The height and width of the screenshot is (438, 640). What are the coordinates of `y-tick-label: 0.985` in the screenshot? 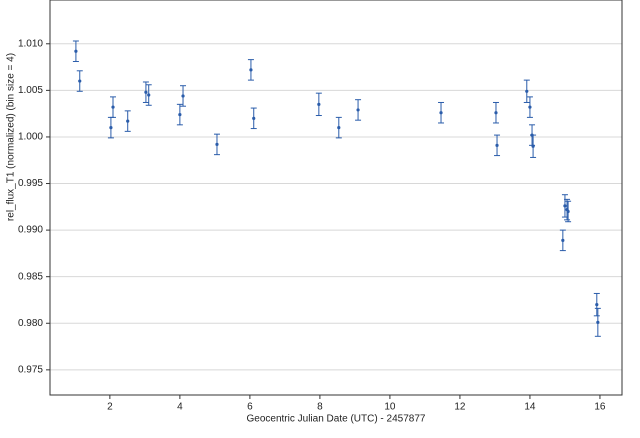 It's located at (30, 276).